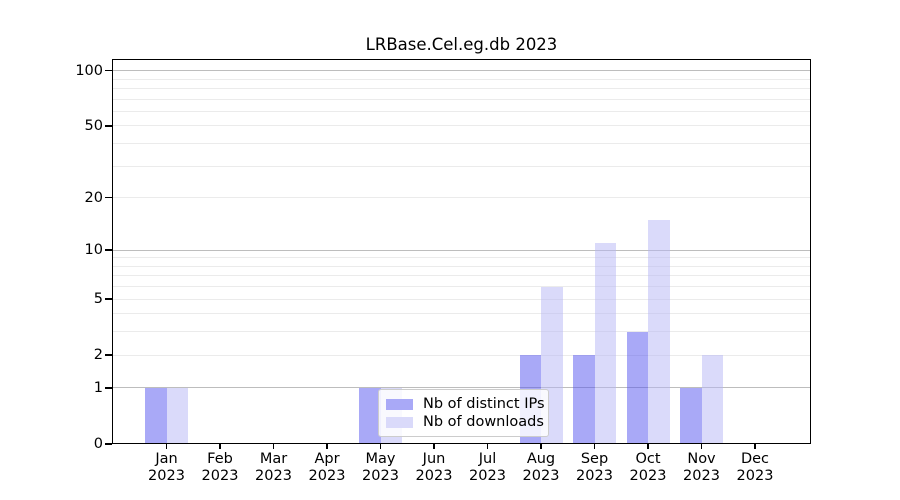 This screenshot has height=500, width=900. I want to click on bar-nb-of-distinct-ips-jan-2023, so click(156, 415).